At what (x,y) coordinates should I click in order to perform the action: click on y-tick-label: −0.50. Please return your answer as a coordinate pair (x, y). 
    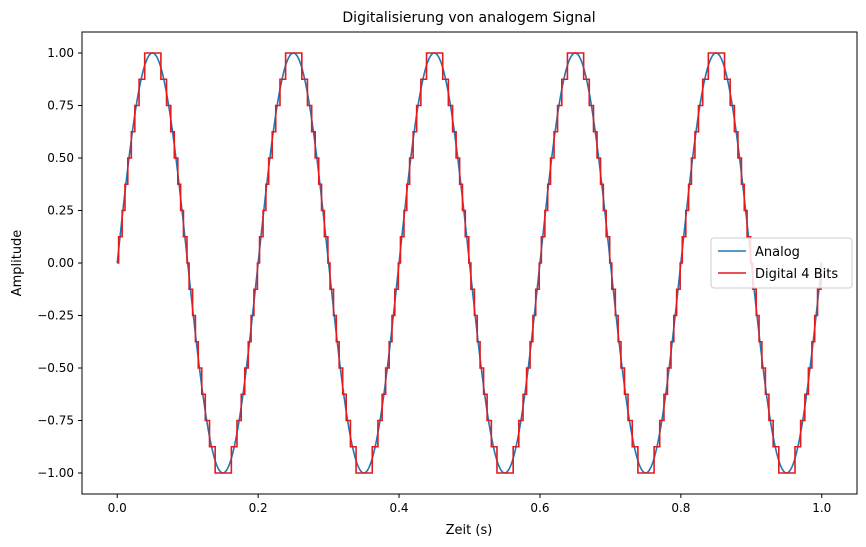
    Looking at the image, I should click on (55, 368).